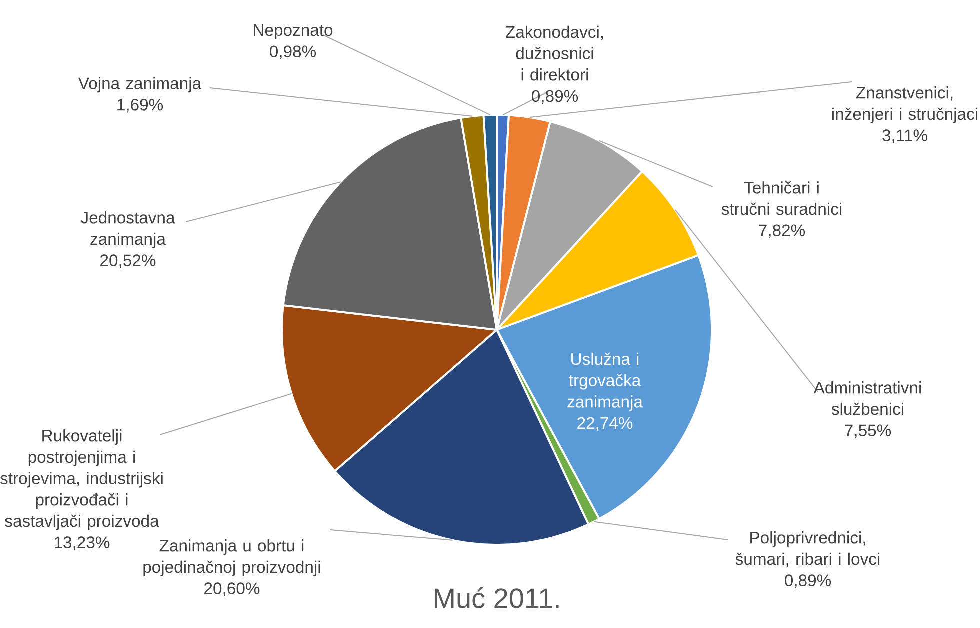  I want to click on data-label: 13,23%, so click(82, 543).